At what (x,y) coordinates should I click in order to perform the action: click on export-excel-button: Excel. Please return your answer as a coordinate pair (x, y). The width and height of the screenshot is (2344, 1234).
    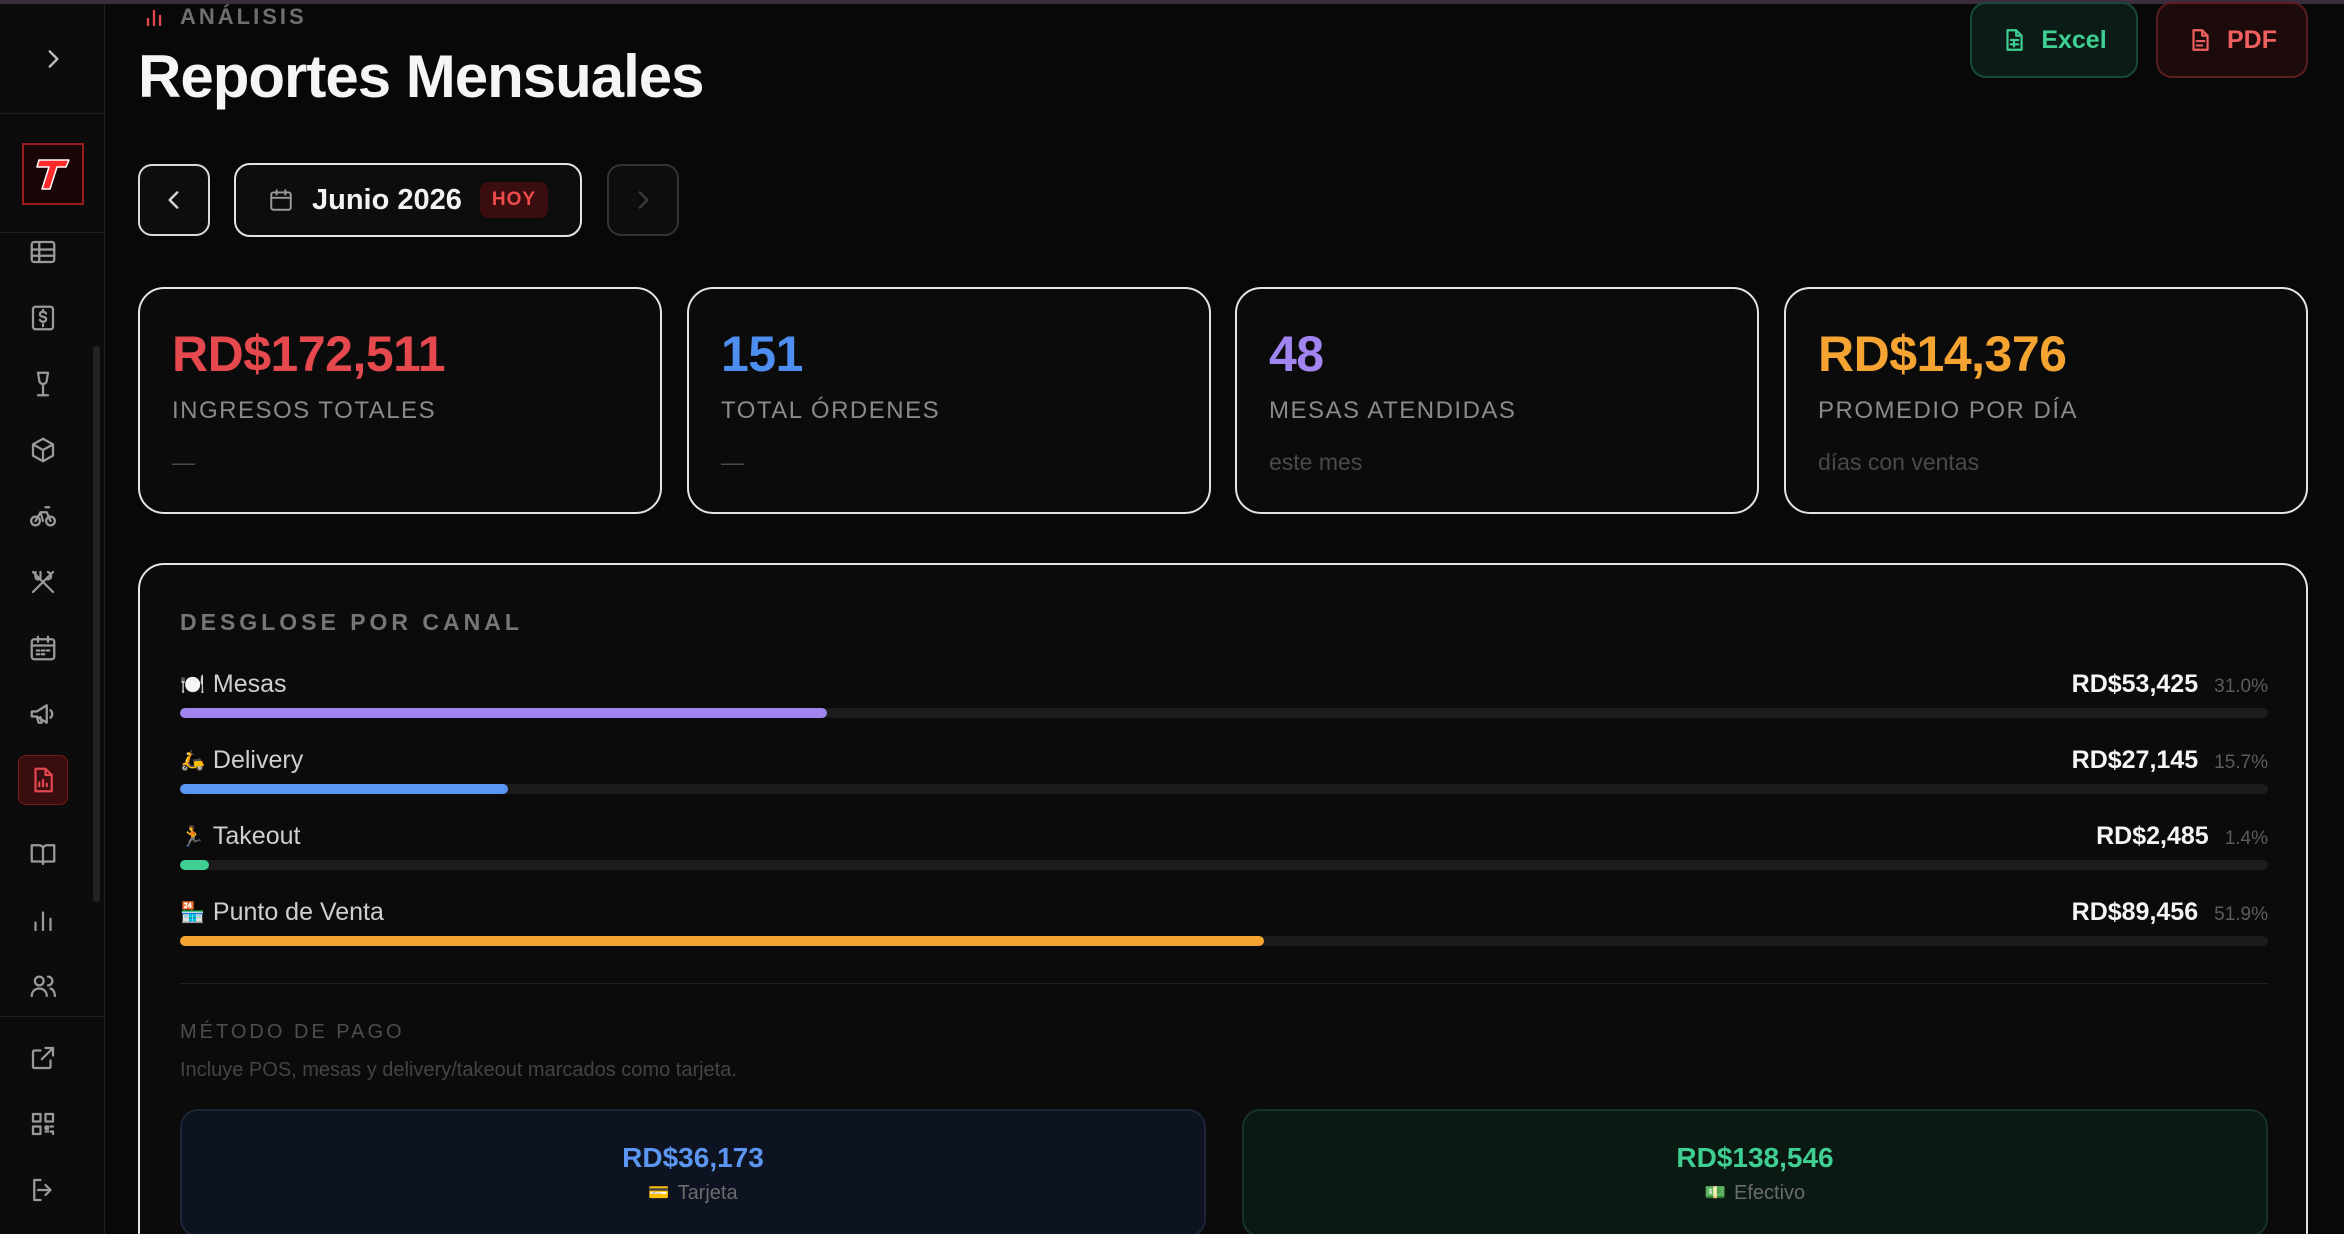
    Looking at the image, I should click on (2054, 40).